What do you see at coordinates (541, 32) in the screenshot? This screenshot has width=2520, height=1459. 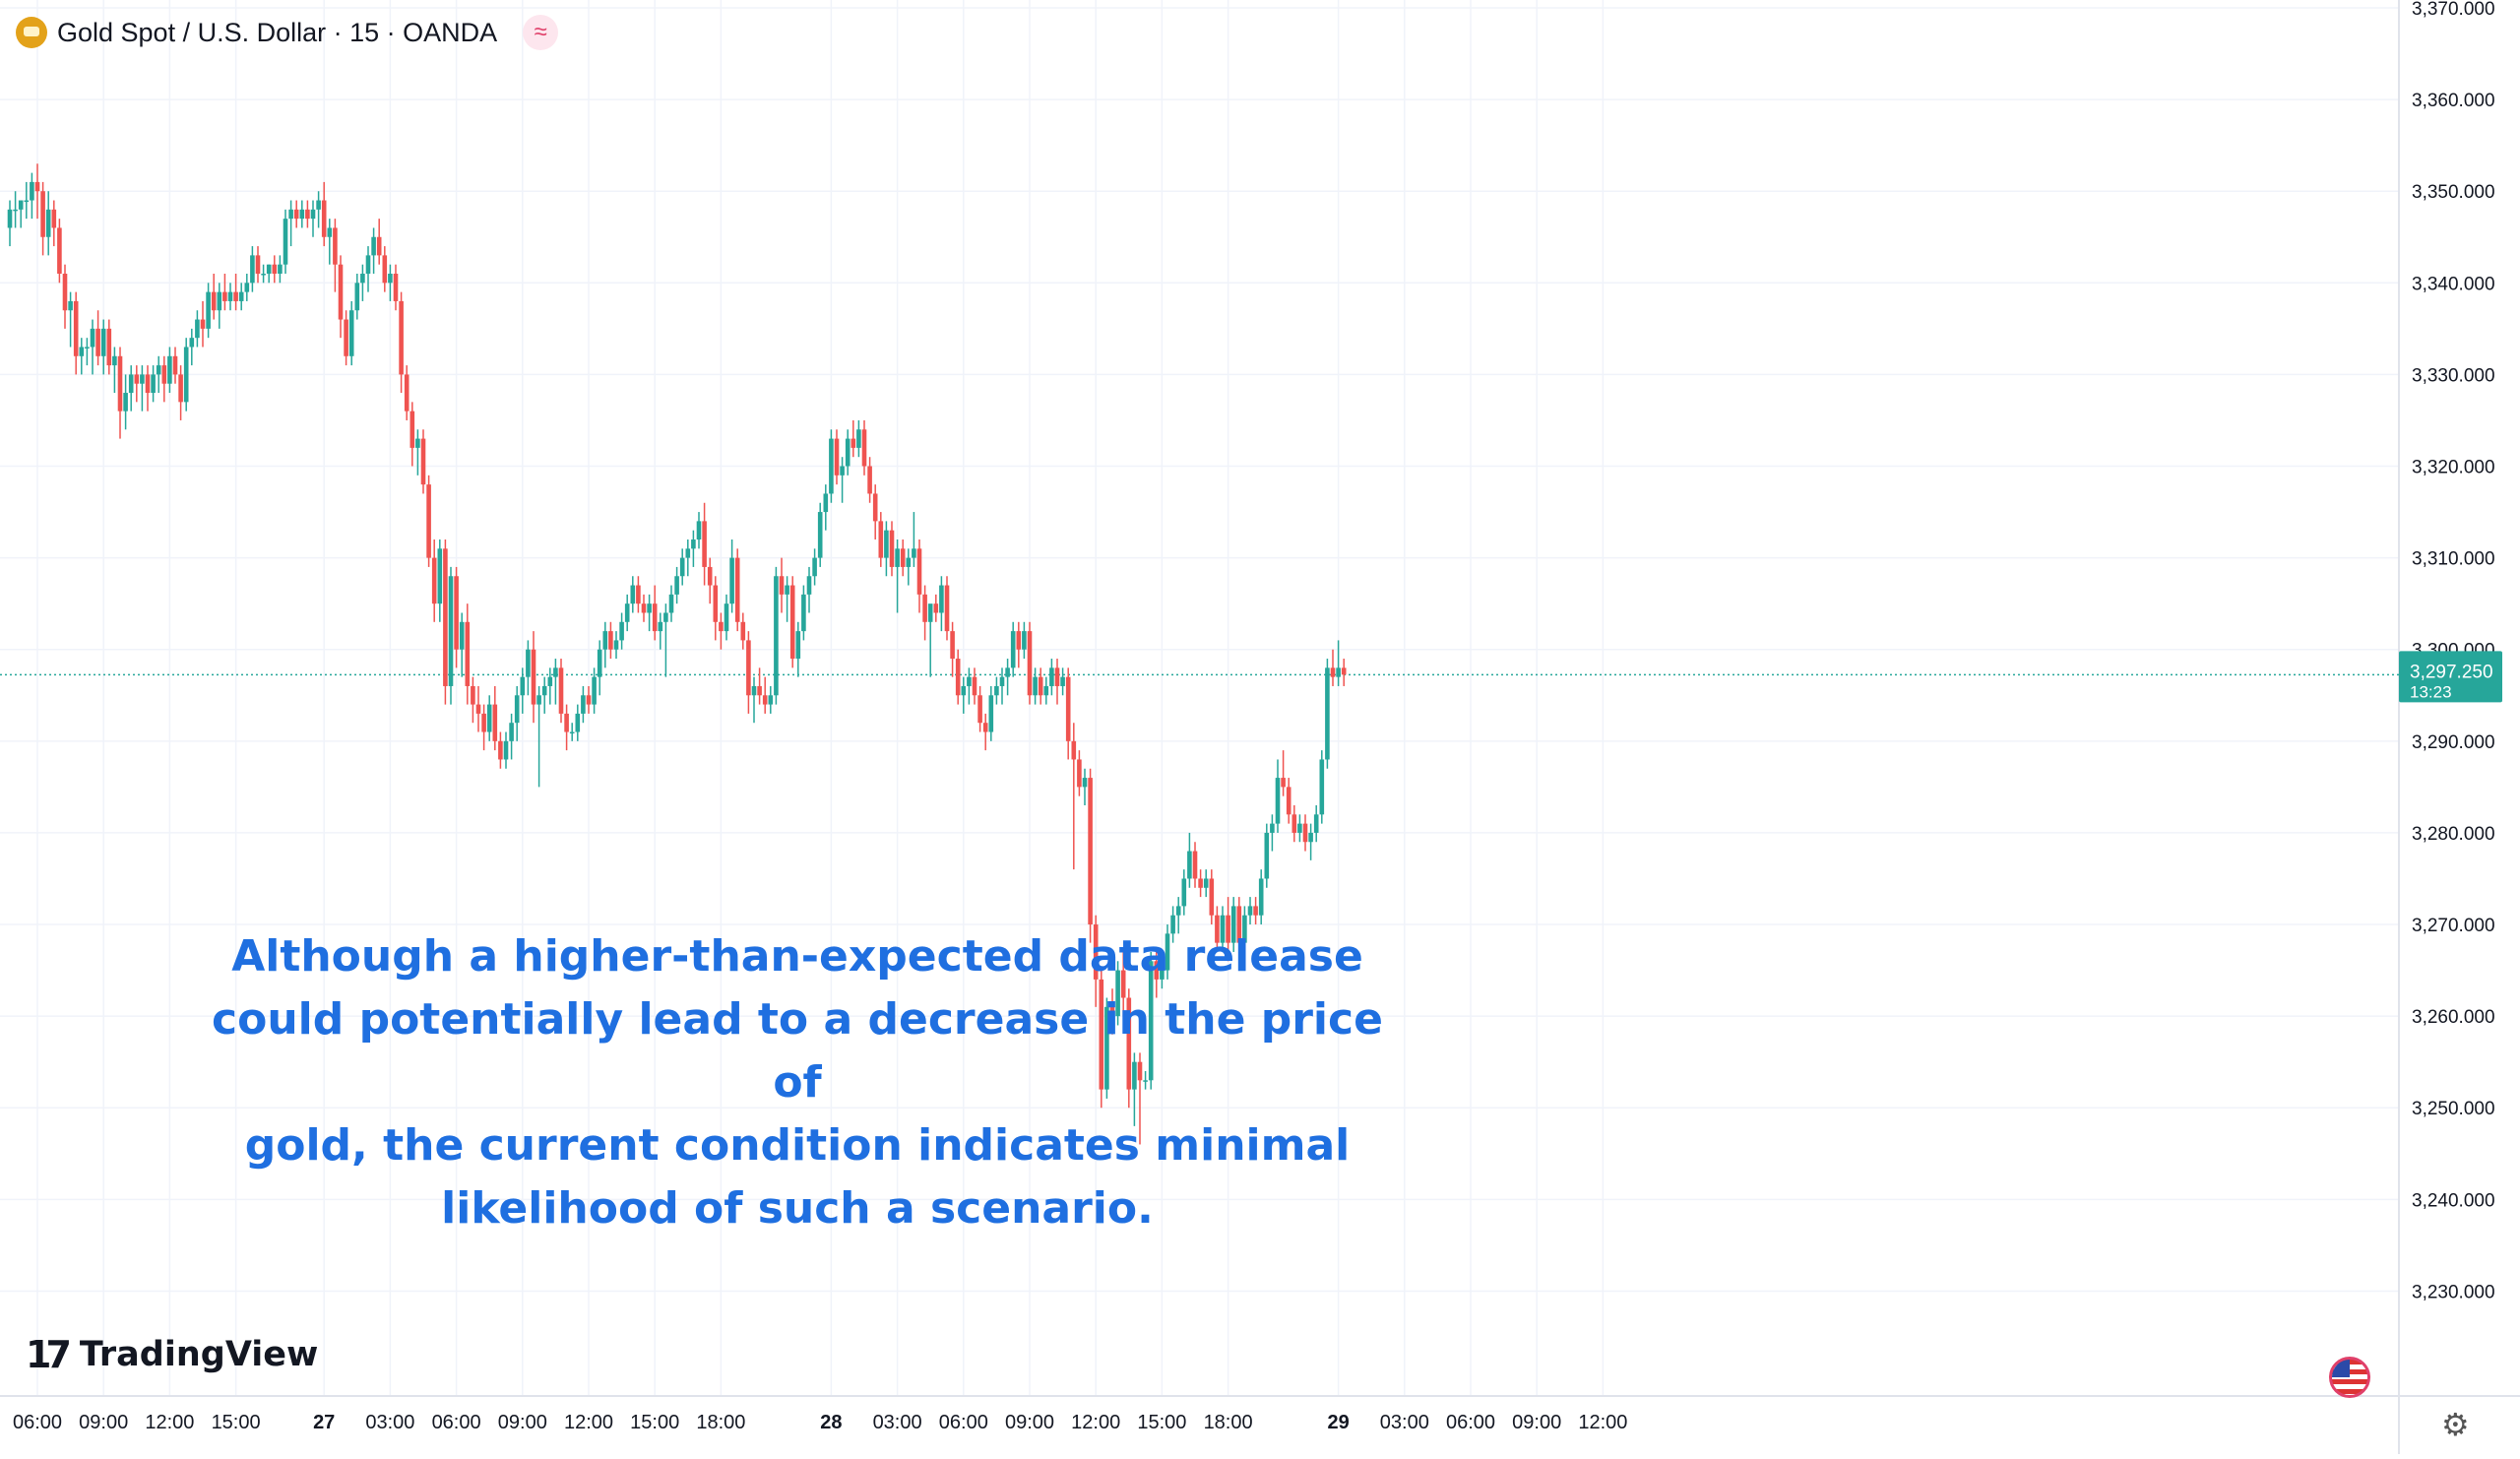 I see `wave-icon: ≈` at bounding box center [541, 32].